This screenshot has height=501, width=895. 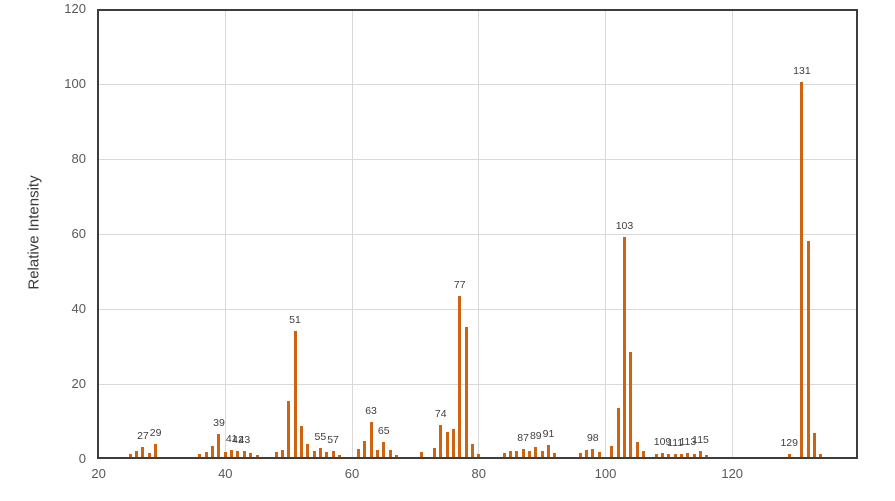 What do you see at coordinates (371, 410) in the screenshot?
I see `peak-label-63: 63` at bounding box center [371, 410].